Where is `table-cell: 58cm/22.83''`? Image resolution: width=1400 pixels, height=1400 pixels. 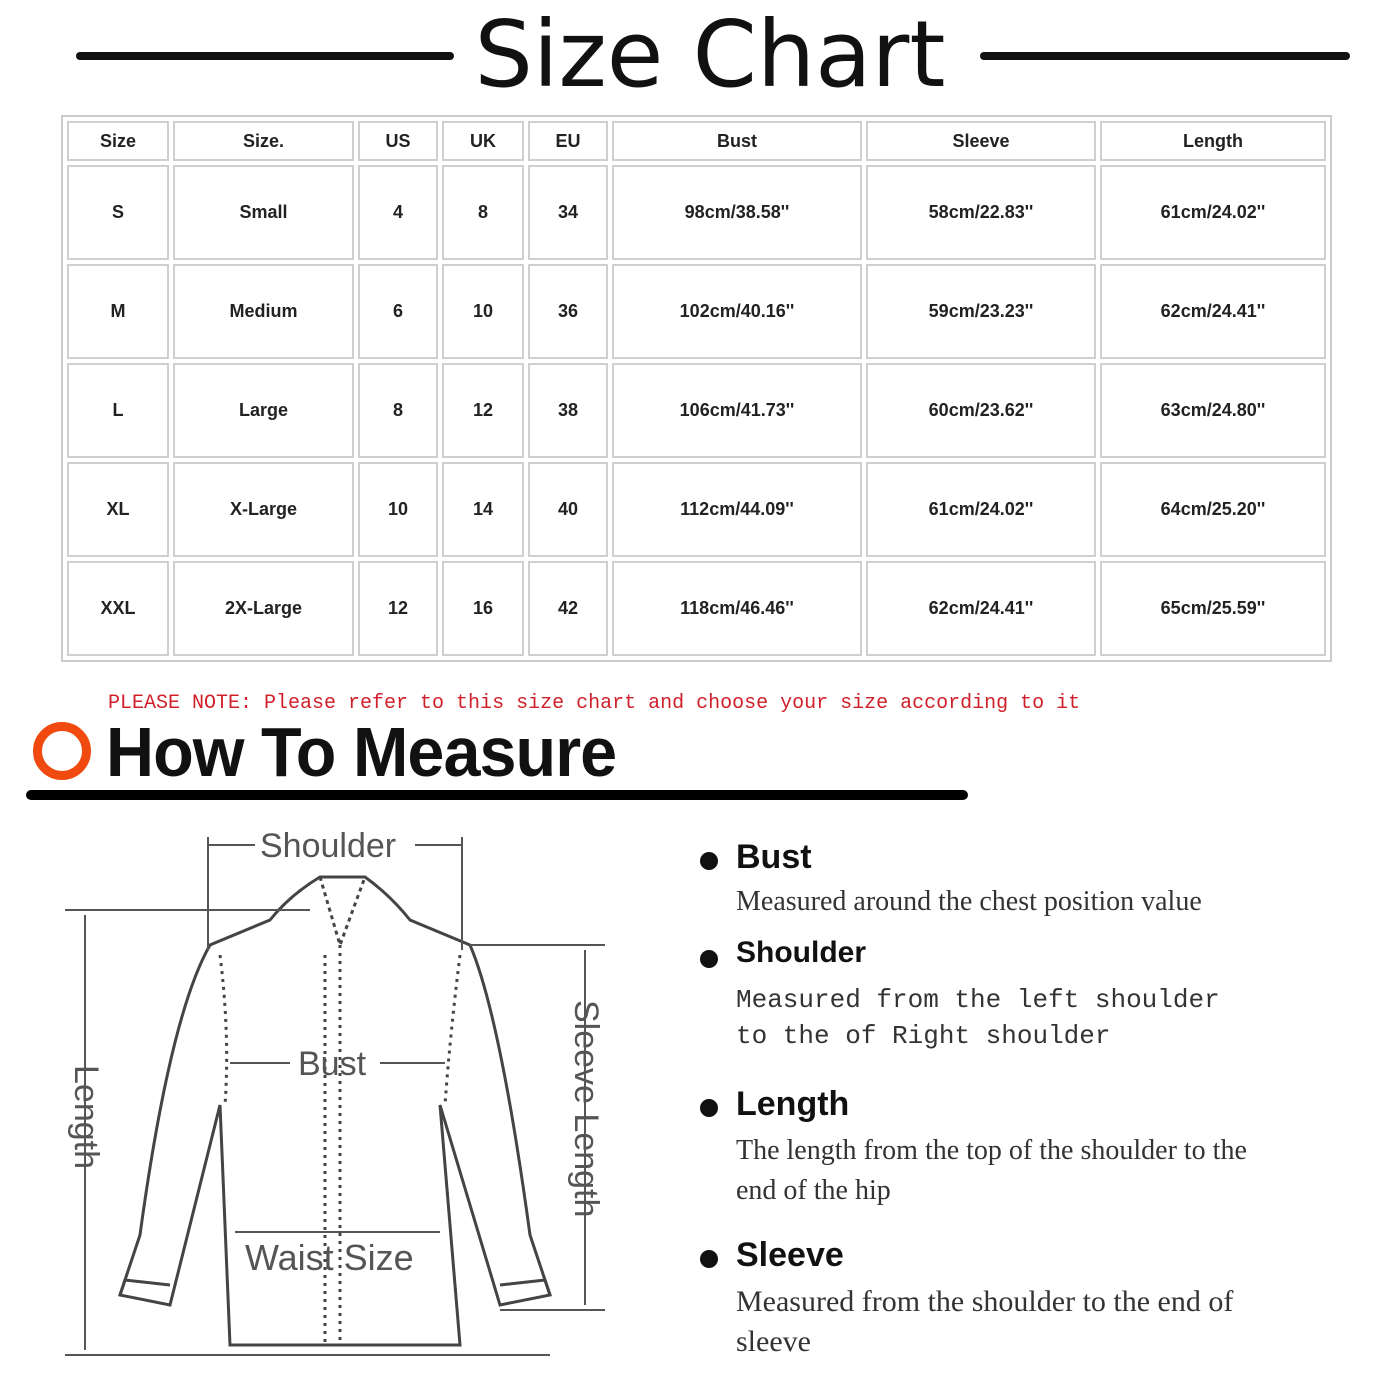
table-cell: 58cm/22.83'' is located at coordinates (981, 212).